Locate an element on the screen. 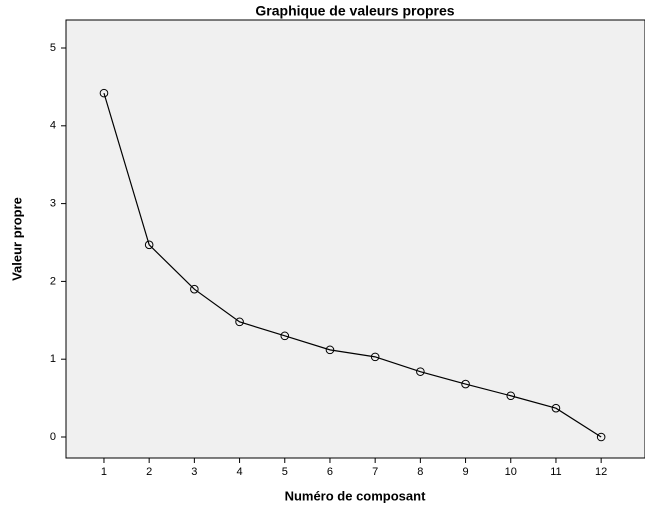 The width and height of the screenshot is (645, 513). y-tick-label: 4 is located at coordinates (53, 126).